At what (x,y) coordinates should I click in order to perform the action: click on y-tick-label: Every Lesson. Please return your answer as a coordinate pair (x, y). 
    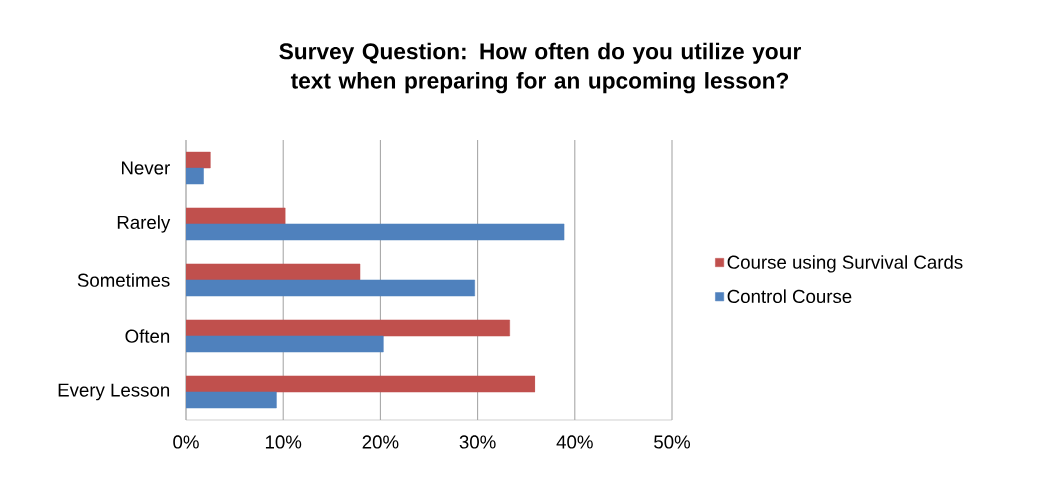
    Looking at the image, I should click on (114, 392).